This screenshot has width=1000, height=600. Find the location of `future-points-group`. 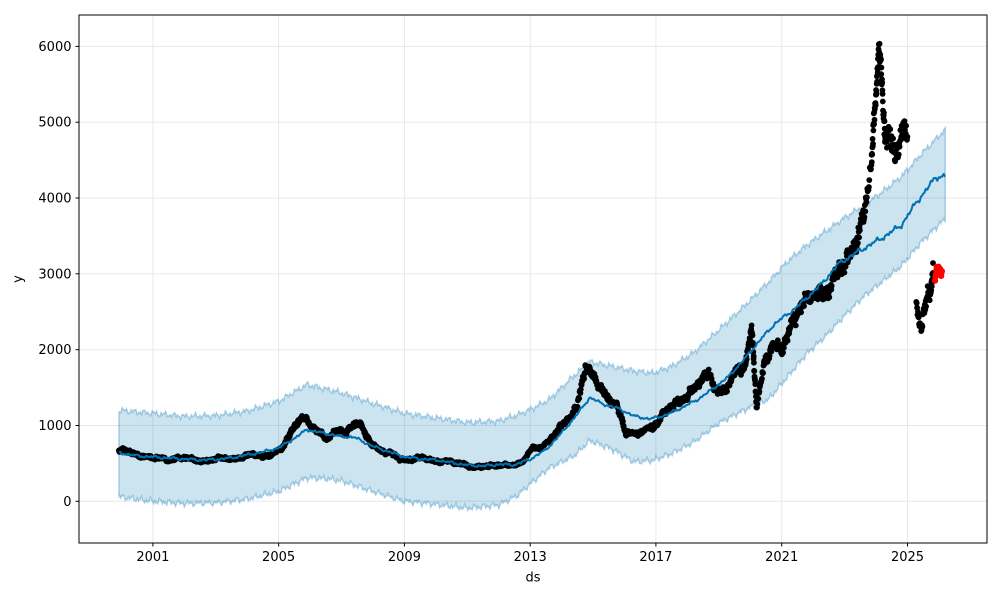

future-points-group is located at coordinates (939, 273).